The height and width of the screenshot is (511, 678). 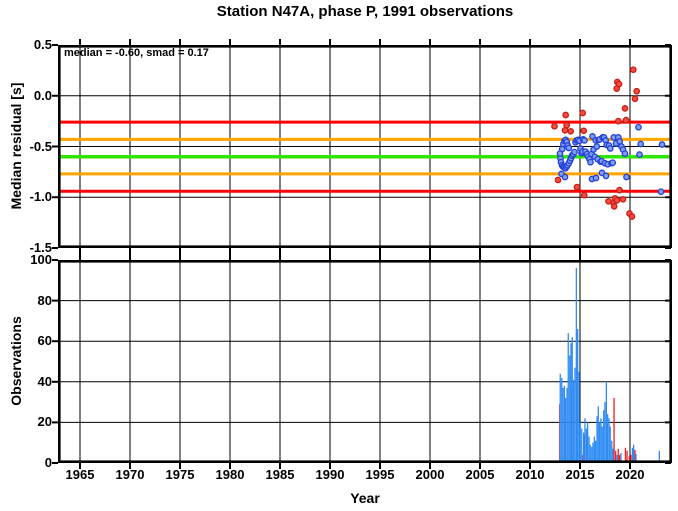 I want to click on x-tick-label: 2010, so click(x=530, y=474).